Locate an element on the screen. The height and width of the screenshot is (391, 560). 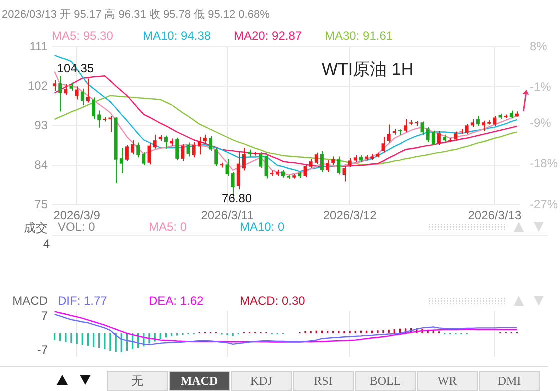
text: MA10: 94.38 is located at coordinates (177, 36).